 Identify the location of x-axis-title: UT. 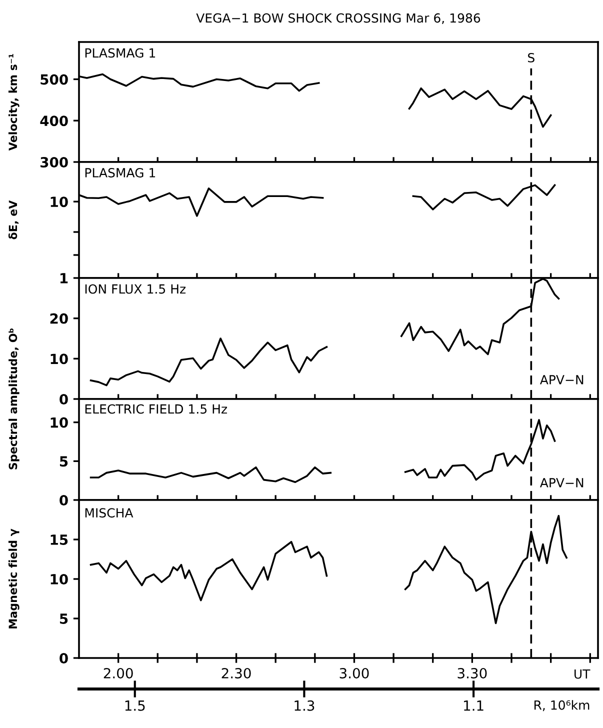
(582, 674).